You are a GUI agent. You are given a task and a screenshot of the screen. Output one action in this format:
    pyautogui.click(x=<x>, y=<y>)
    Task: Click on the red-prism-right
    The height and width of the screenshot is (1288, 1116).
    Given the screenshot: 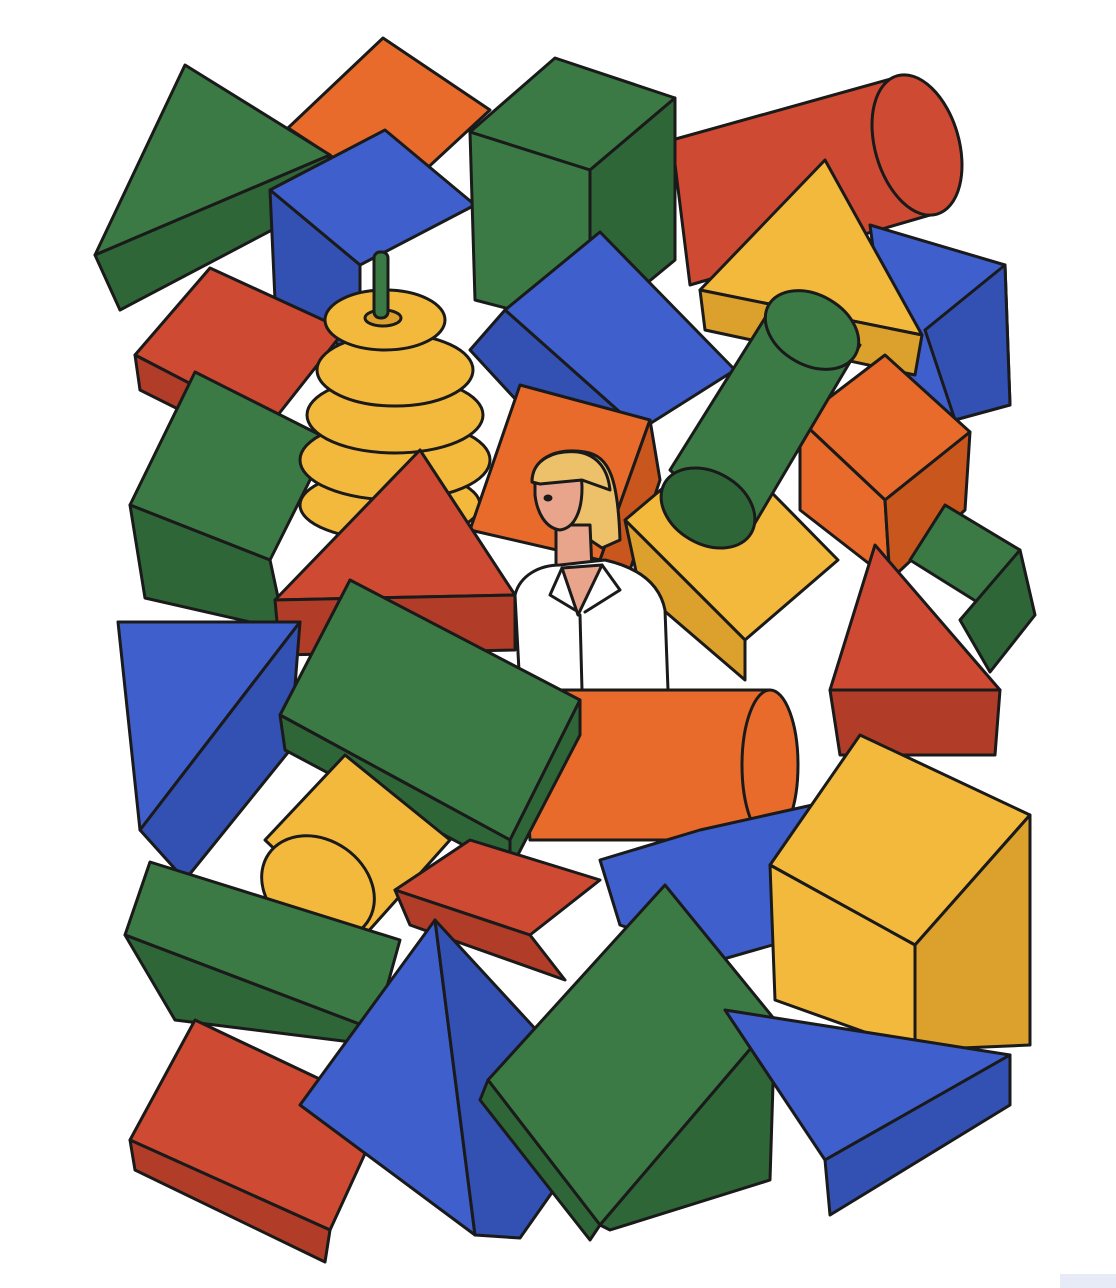 What is the action you would take?
    pyautogui.click(x=915, y=650)
    